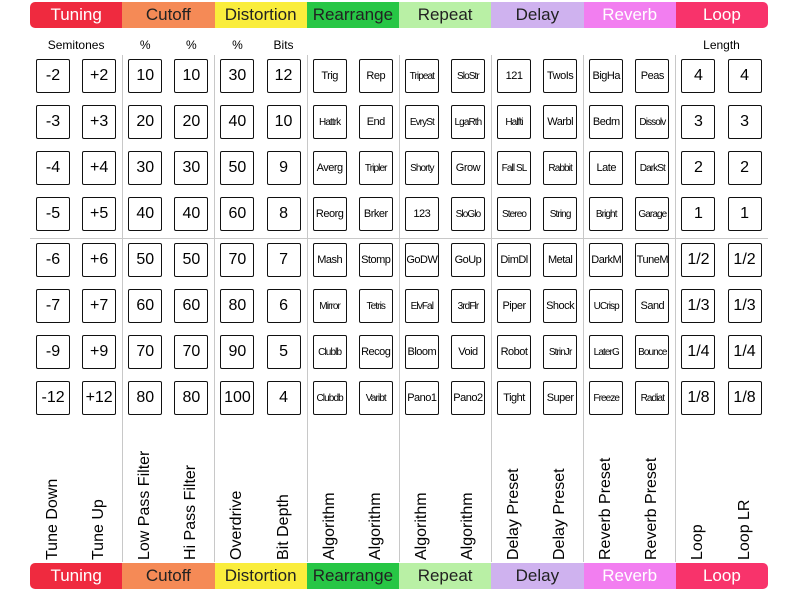  I want to click on delay-preset-button: Fall SL, so click(514, 168).